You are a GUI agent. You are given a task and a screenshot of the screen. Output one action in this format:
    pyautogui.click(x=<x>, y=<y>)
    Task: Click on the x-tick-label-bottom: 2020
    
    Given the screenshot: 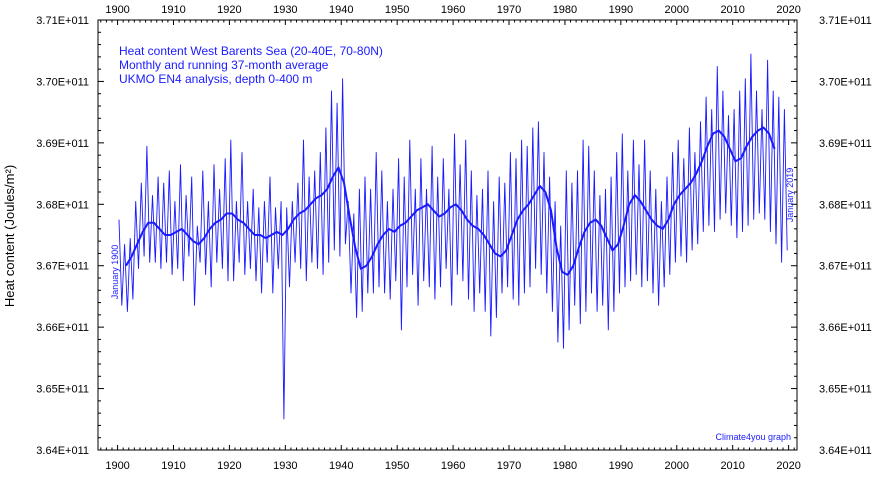 What is the action you would take?
    pyautogui.click(x=788, y=466)
    